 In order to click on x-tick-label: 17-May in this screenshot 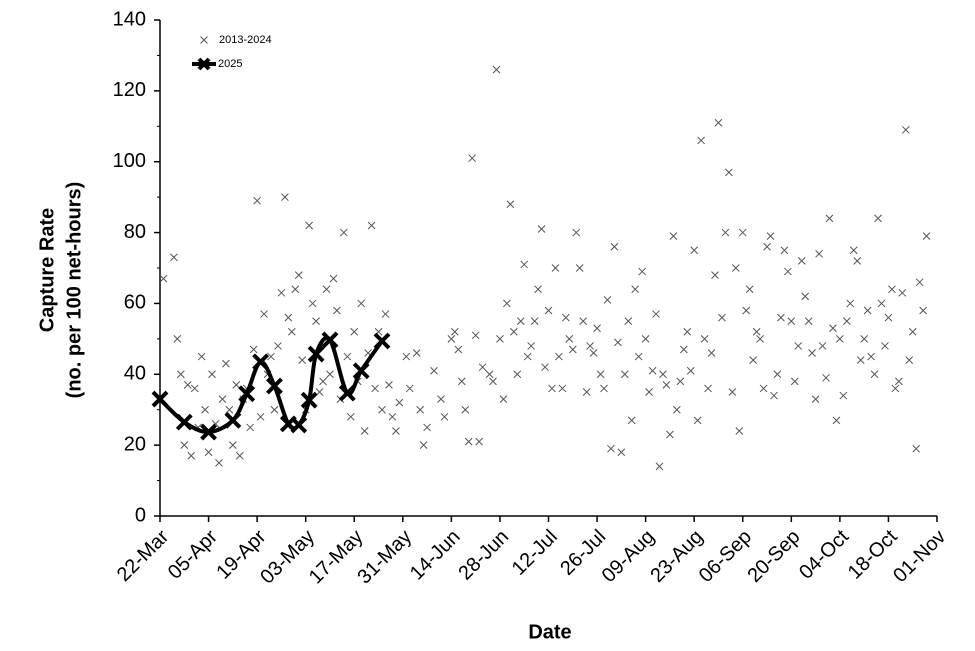, I will do `click(336, 557)`.